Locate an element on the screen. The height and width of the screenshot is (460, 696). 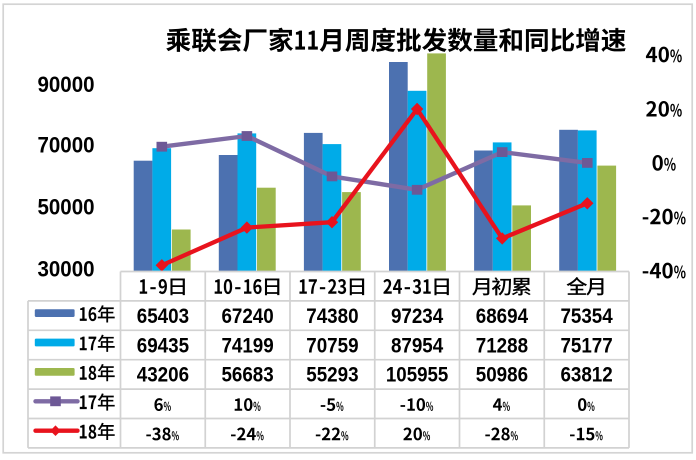
svg-text: 30000 is located at coordinates (66, 269).